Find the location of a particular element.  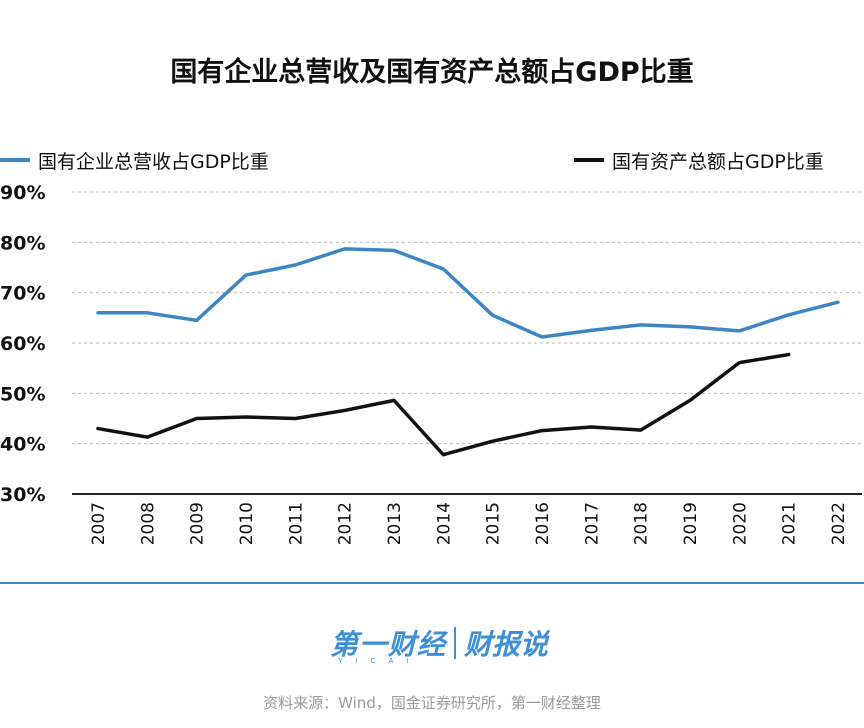

legend-item-assets: 国有资产总额占GDP比重 is located at coordinates (699, 160).